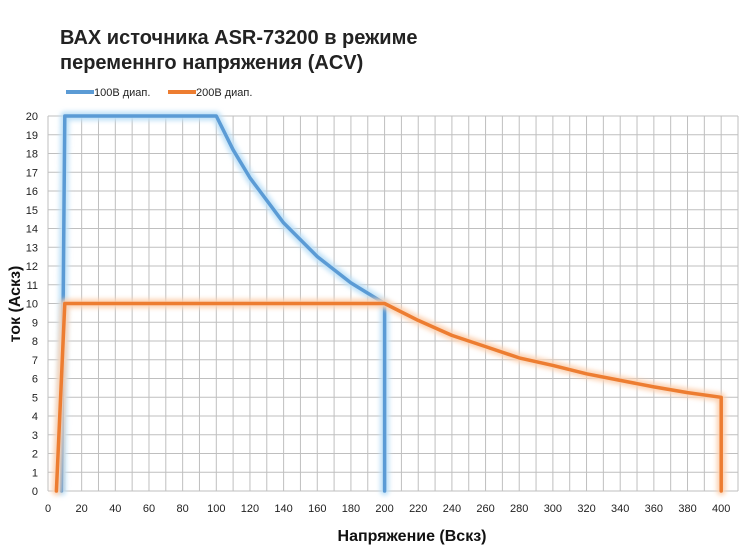 The width and height of the screenshot is (756, 550). What do you see at coordinates (317, 509) in the screenshot?
I see `x-tick-label: 160` at bounding box center [317, 509].